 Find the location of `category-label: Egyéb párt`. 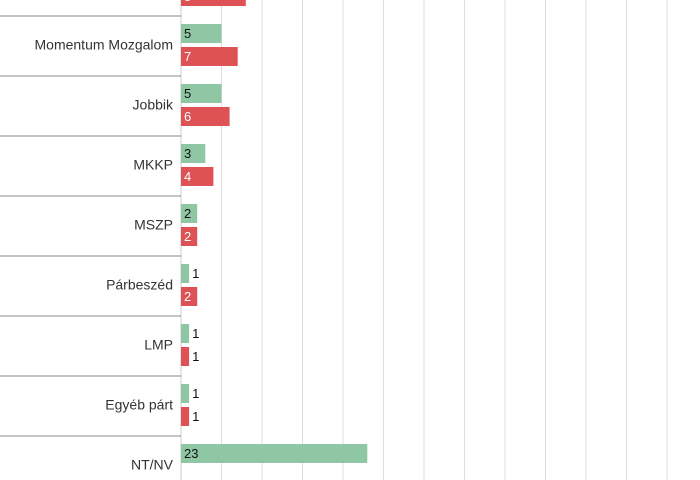

category-label: Egyéb párt is located at coordinates (139, 405).